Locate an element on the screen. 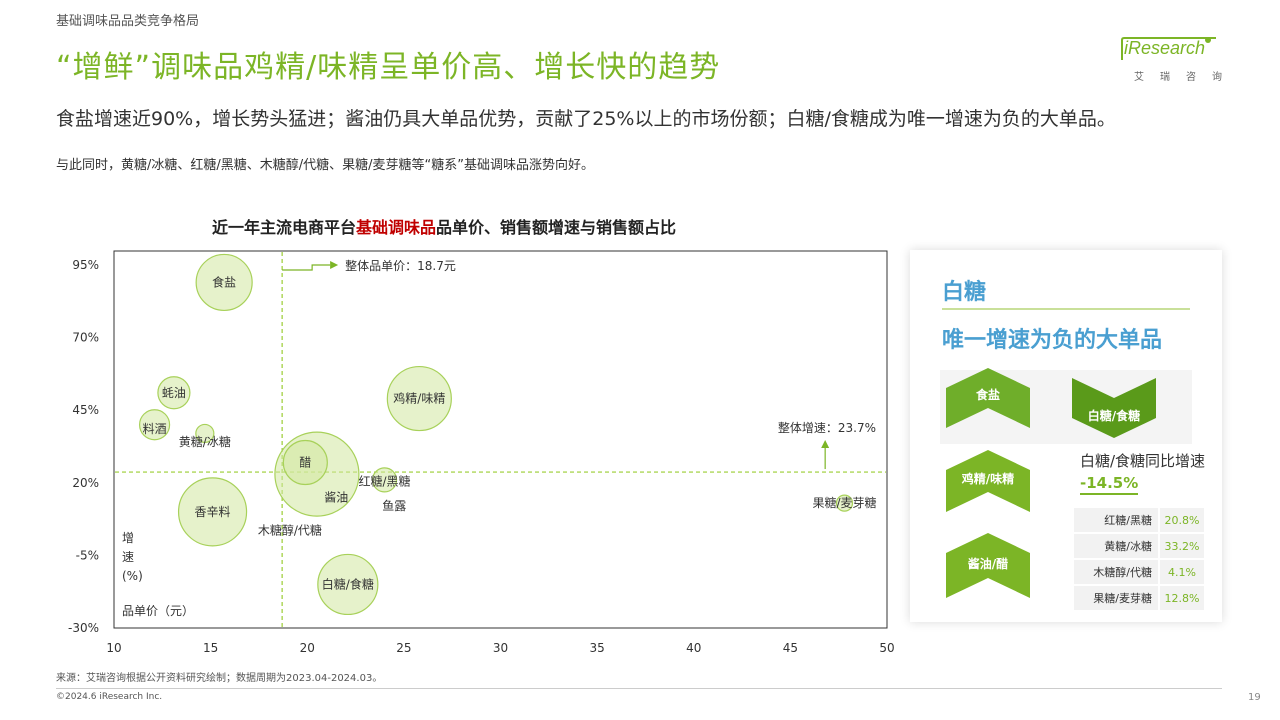  x-tick-labels: 10 15 20 25 30 35 40 45 50 is located at coordinates (500, 648).